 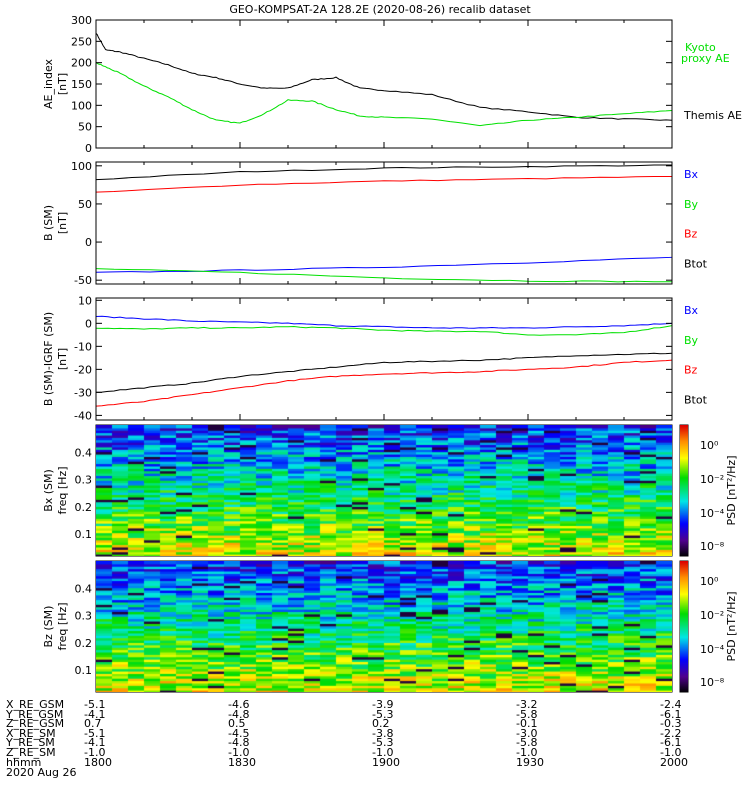 What do you see at coordinates (30, 743) in the screenshot?
I see `ephemeris-row-label: Y_RE_SM` at bounding box center [30, 743].